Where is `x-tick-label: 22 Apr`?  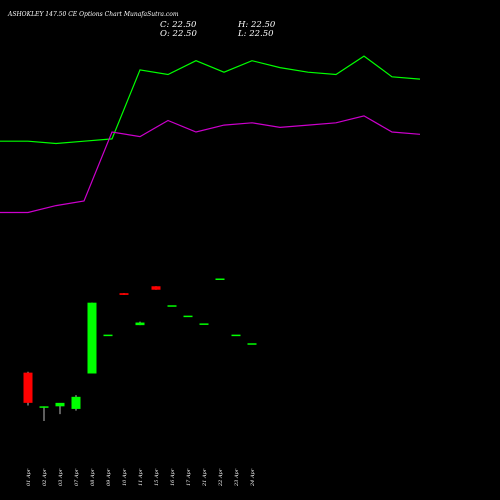 x-tick-label: 22 Apr is located at coordinates (221, 477).